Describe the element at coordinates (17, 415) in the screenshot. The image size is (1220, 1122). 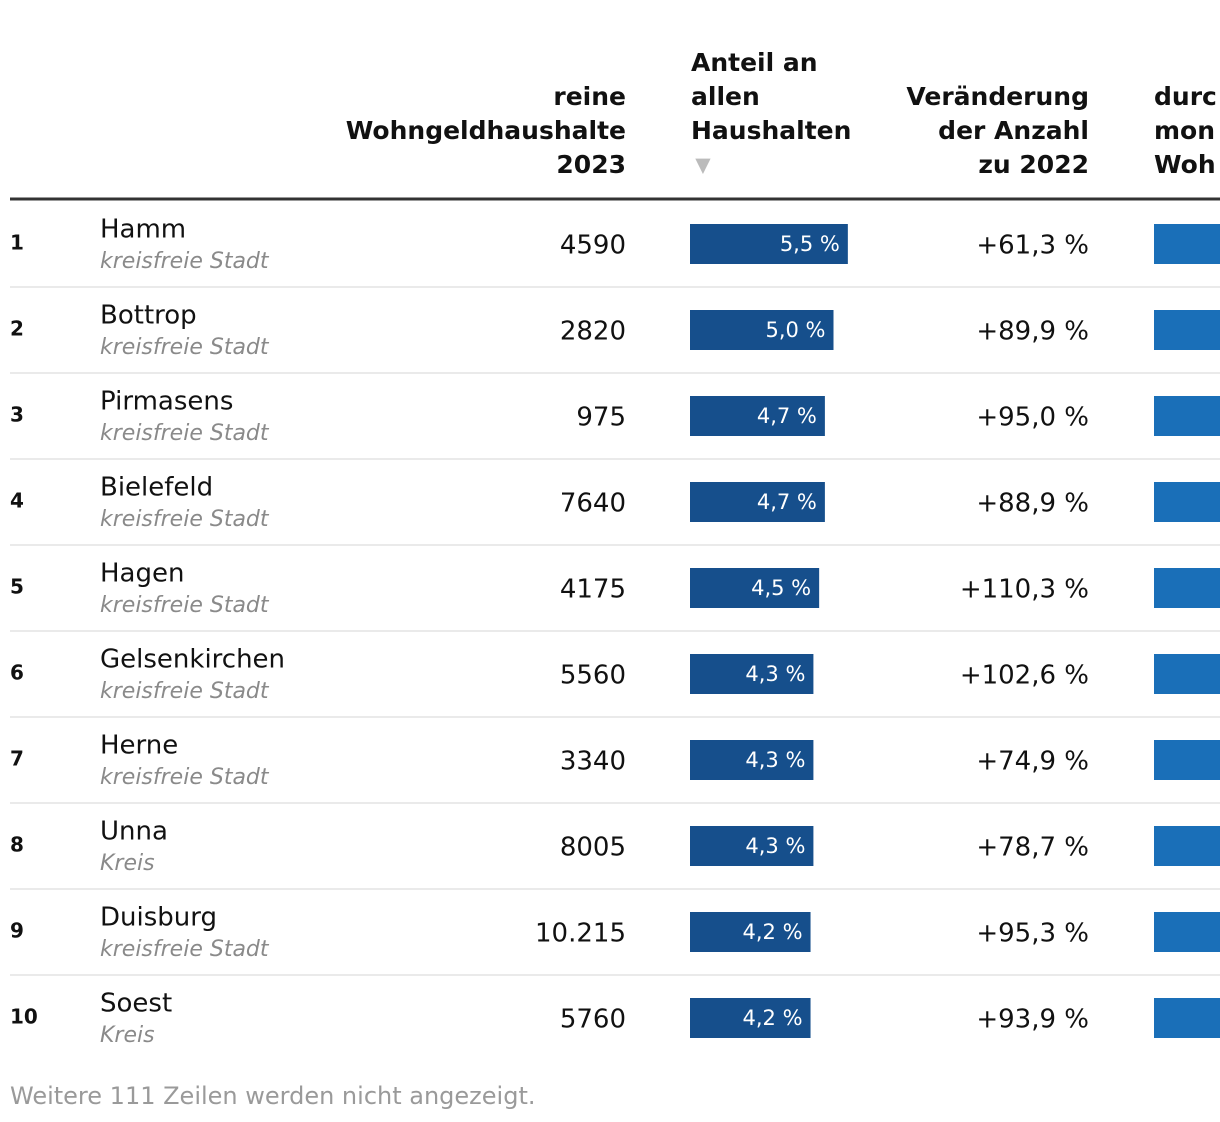
I see `rank: 3` at that location.